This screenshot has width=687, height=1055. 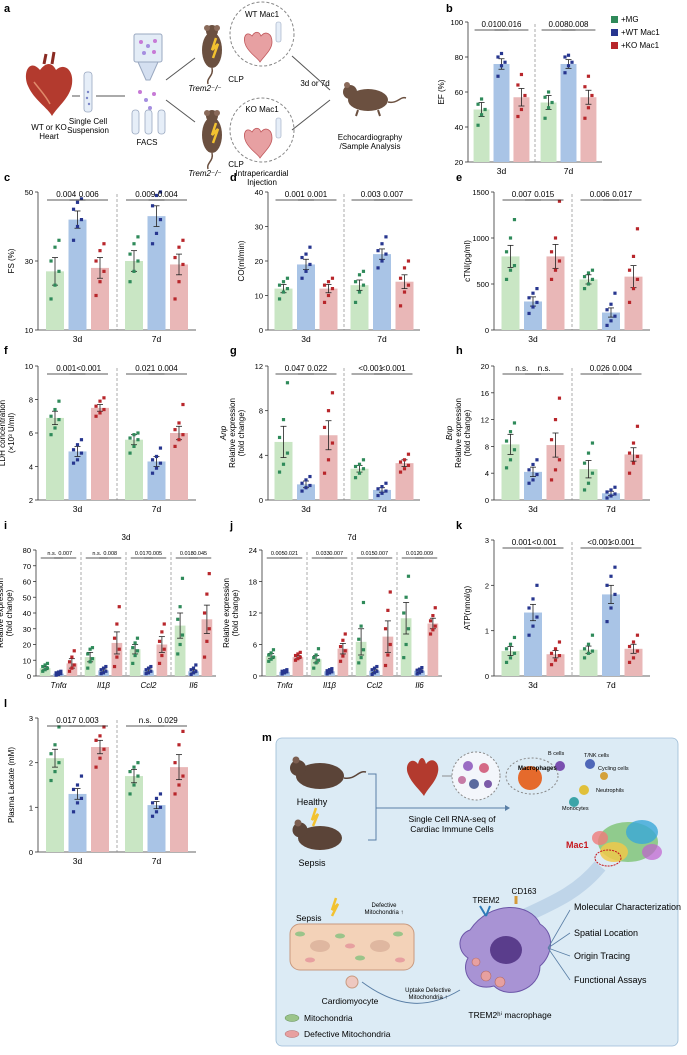 What do you see at coordinates (459, 162) in the screenshot?
I see `y-tick-label: 20` at bounding box center [459, 162].